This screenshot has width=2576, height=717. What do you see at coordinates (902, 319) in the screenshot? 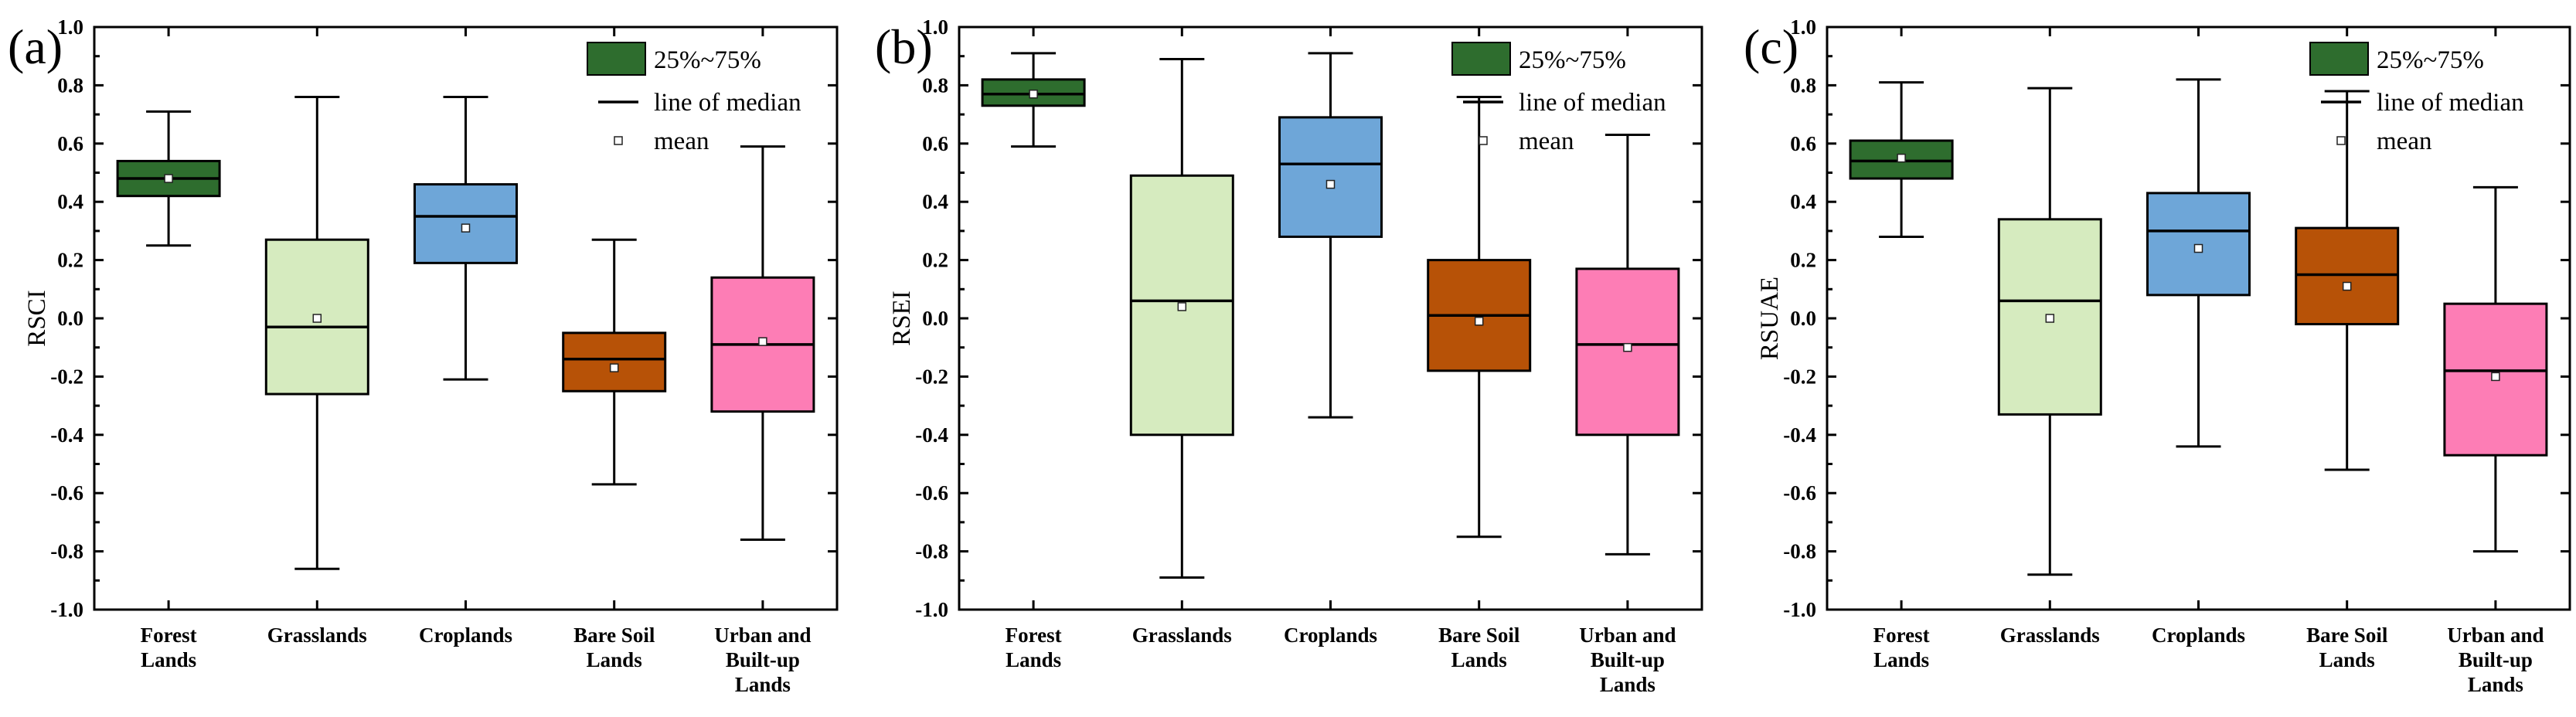
I see `y-axis-label: RSEI` at bounding box center [902, 319].